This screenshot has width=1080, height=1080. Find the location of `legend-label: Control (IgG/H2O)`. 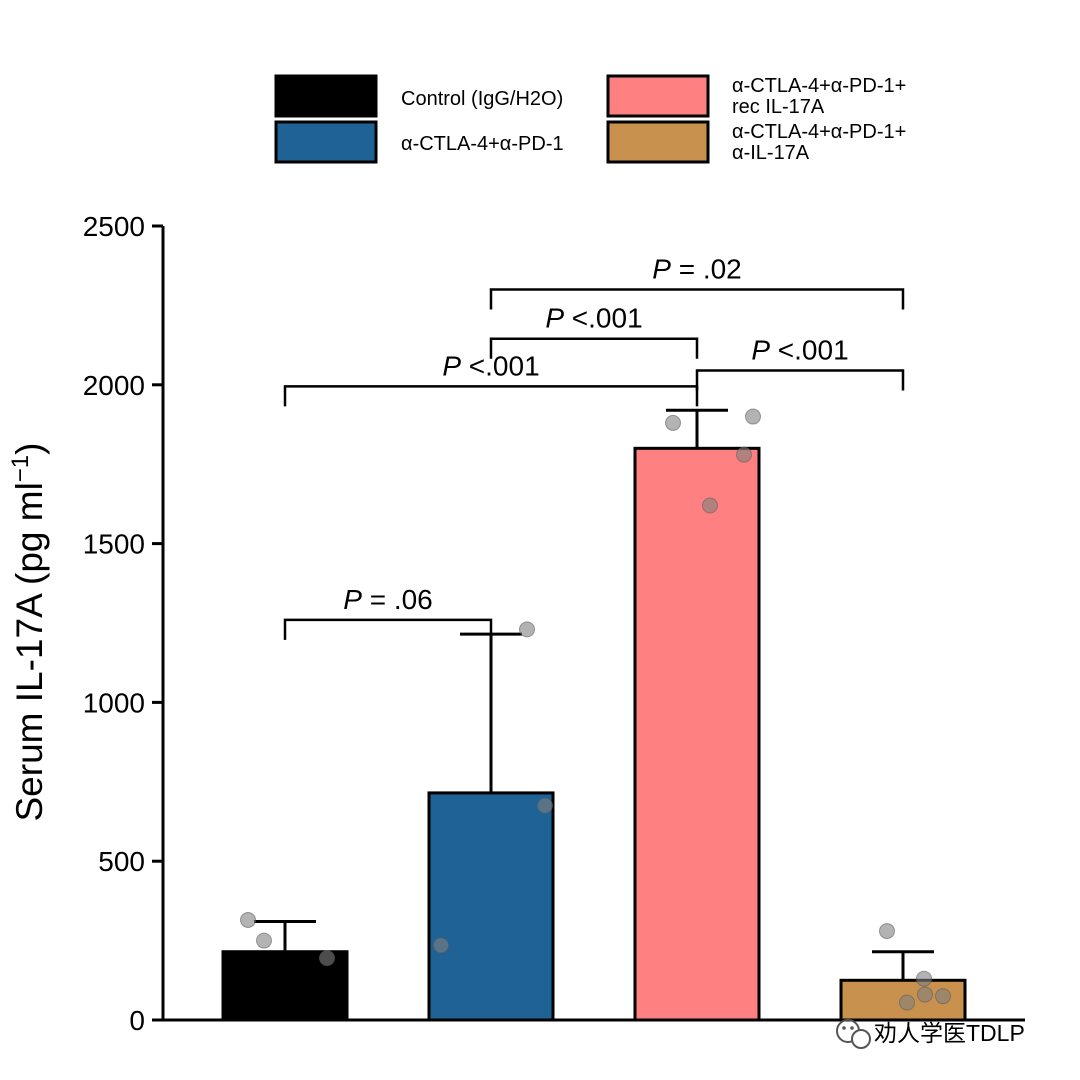

legend-label: Control (IgG/H2O) is located at coordinates (482, 99).